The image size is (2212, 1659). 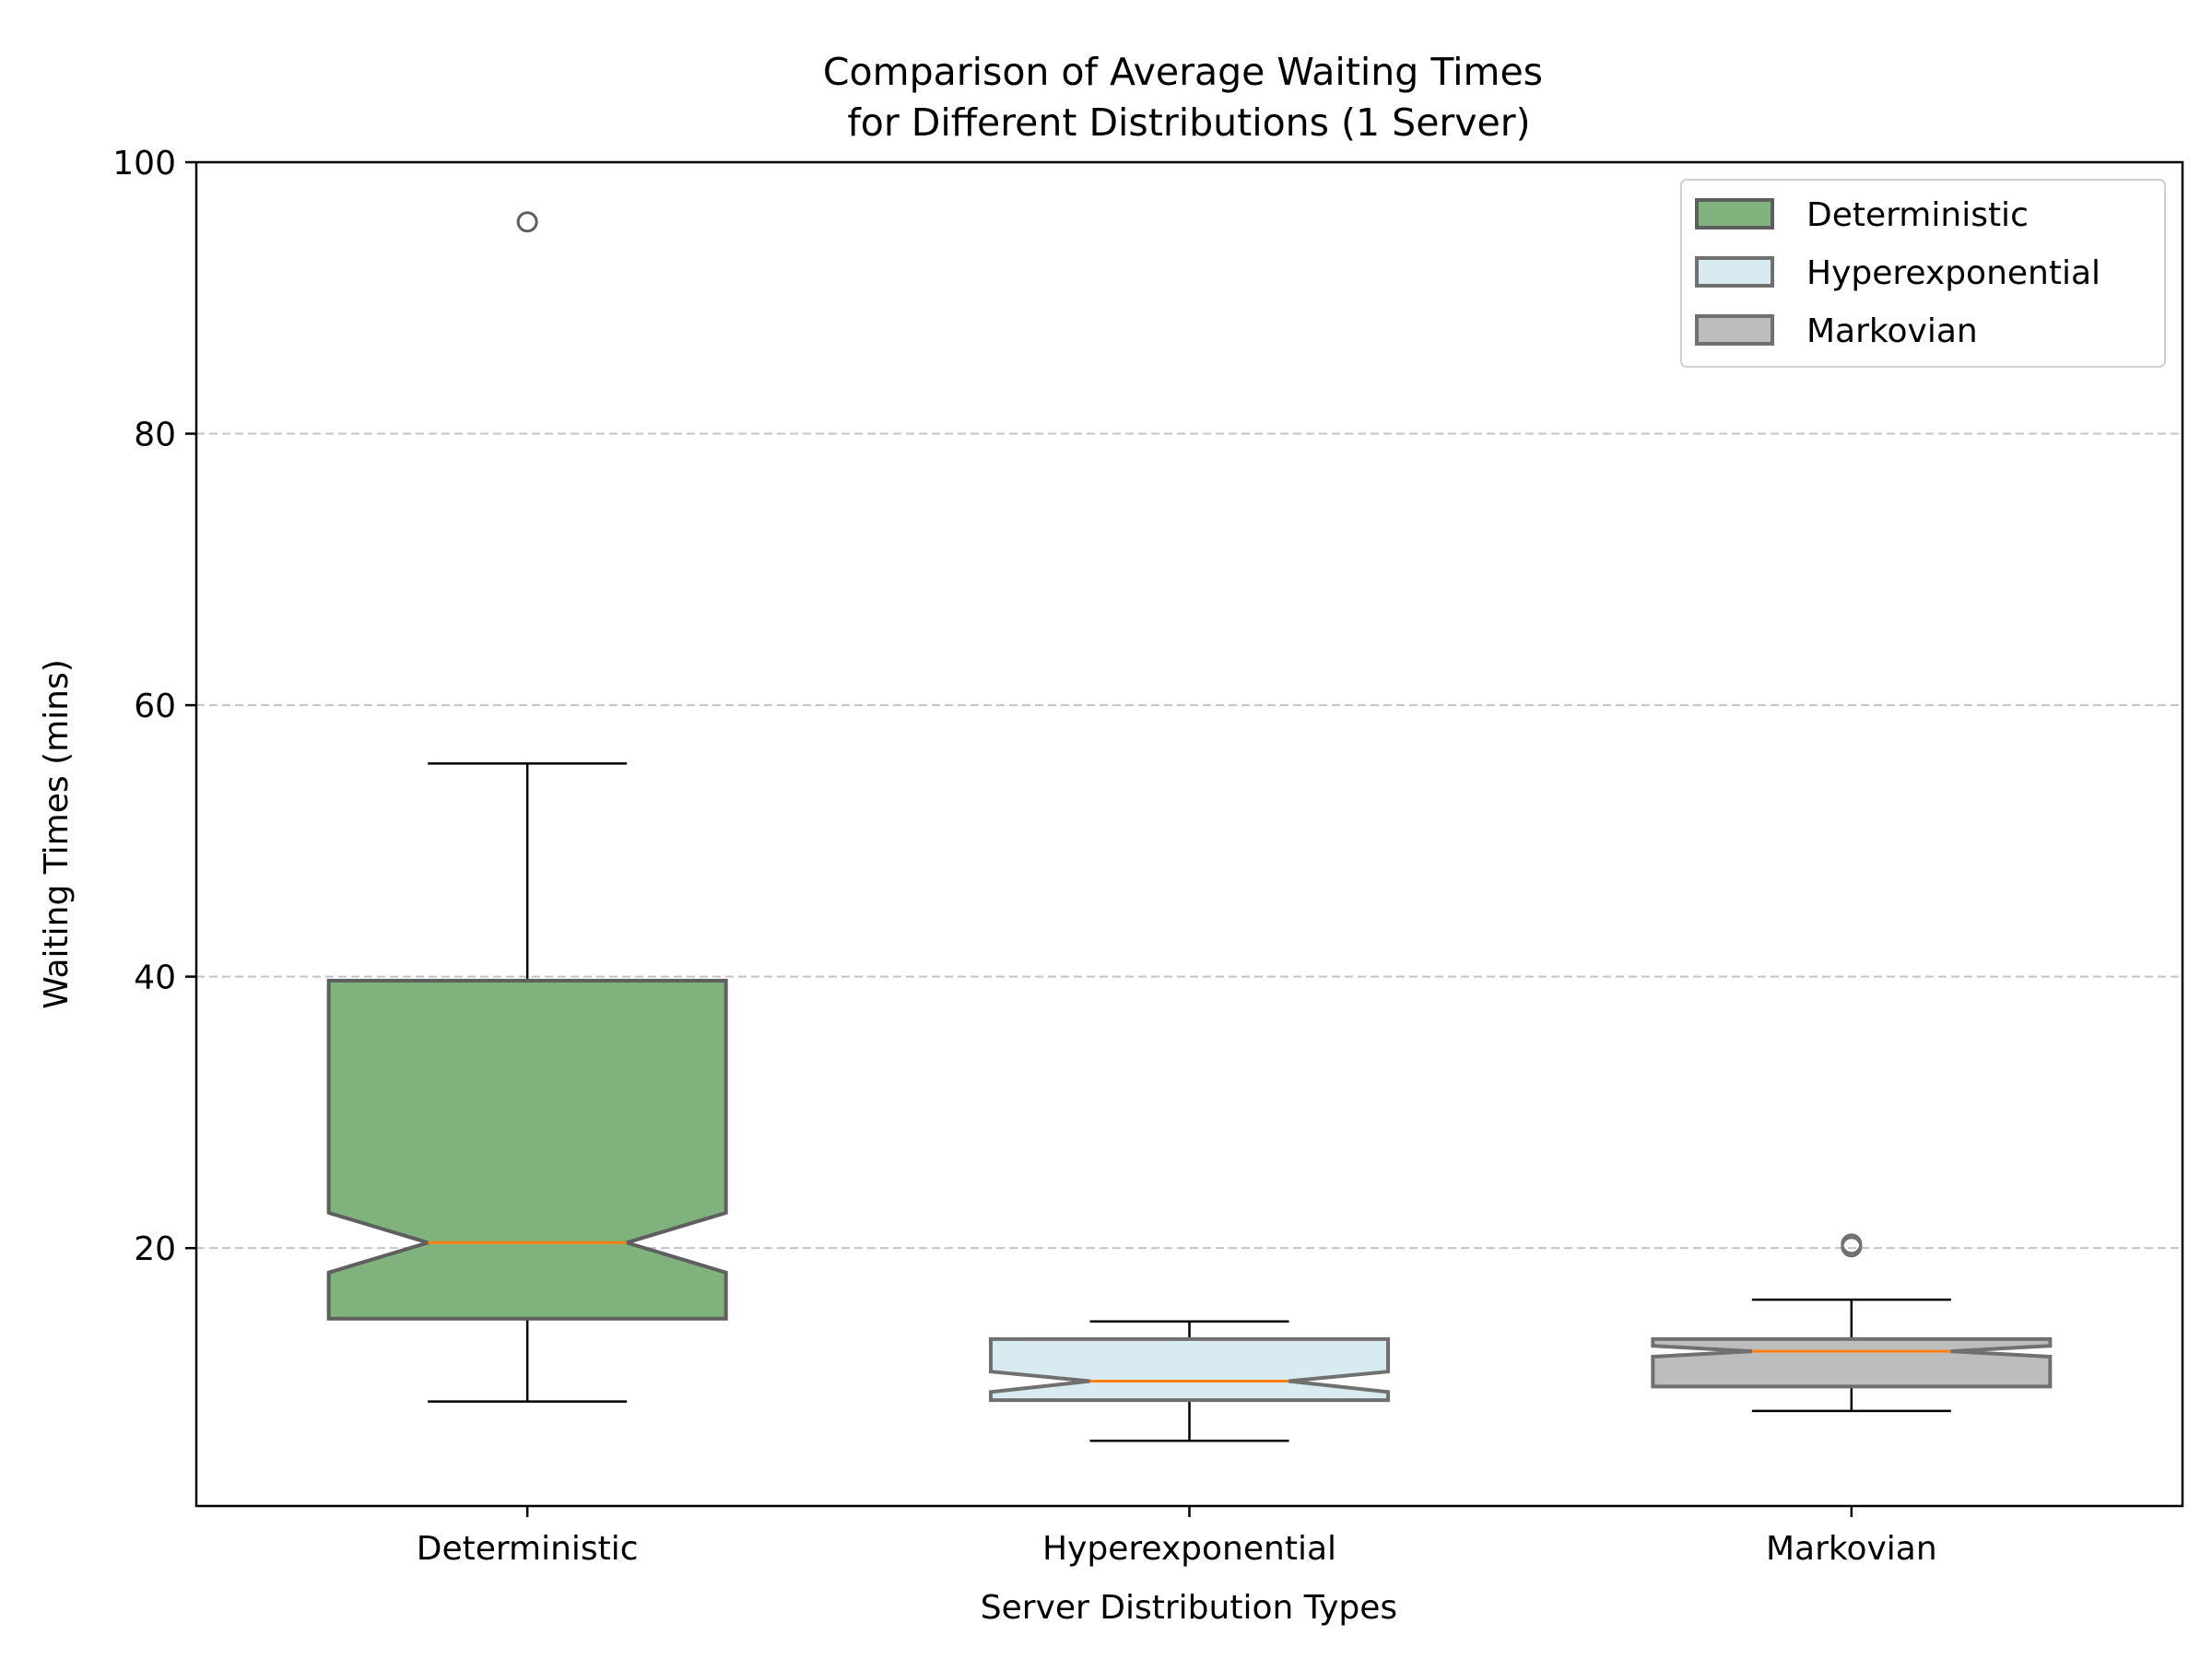 What do you see at coordinates (1892, 331) in the screenshot?
I see `legend-label: Markovian` at bounding box center [1892, 331].